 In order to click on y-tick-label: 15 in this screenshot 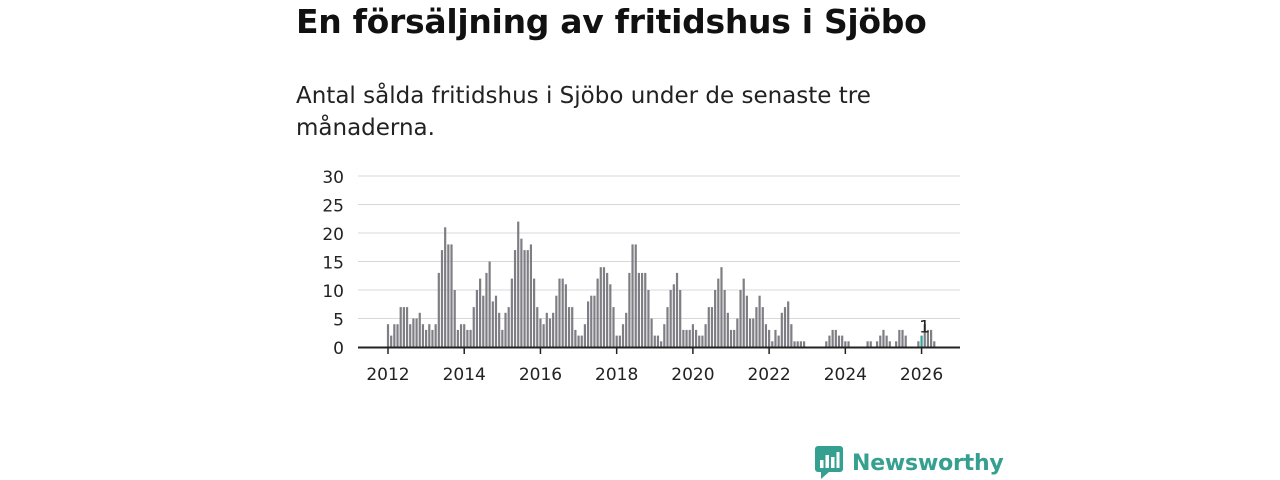, I will do `click(333, 264)`.